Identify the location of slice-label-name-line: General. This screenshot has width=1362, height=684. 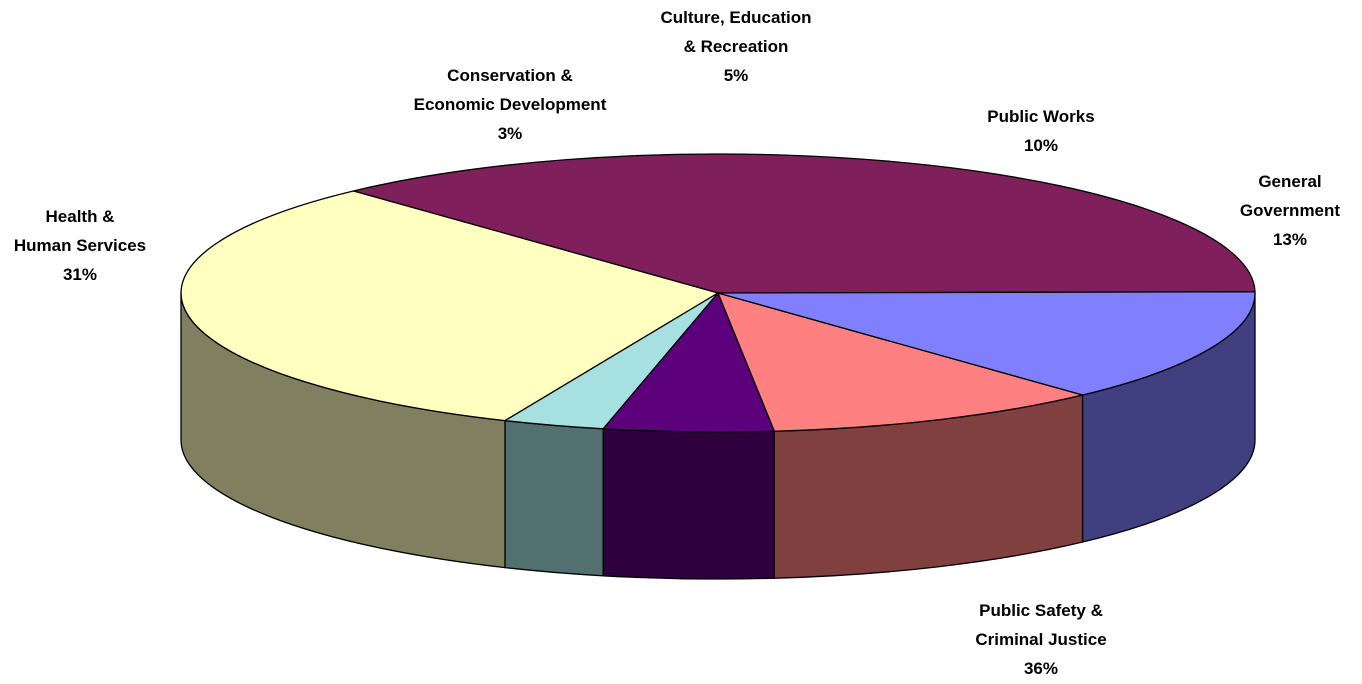
(1290, 181).